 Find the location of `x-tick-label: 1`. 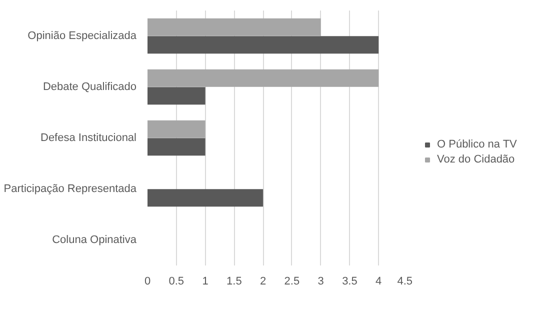

x-tick-label: 1 is located at coordinates (205, 282).